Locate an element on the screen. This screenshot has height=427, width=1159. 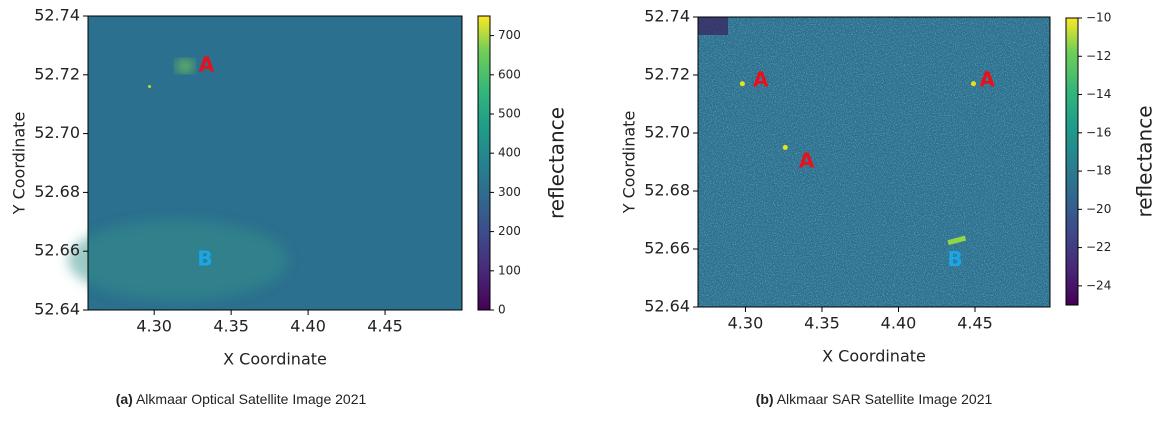
colorbar-tick-label: 500 is located at coordinates (509, 114).